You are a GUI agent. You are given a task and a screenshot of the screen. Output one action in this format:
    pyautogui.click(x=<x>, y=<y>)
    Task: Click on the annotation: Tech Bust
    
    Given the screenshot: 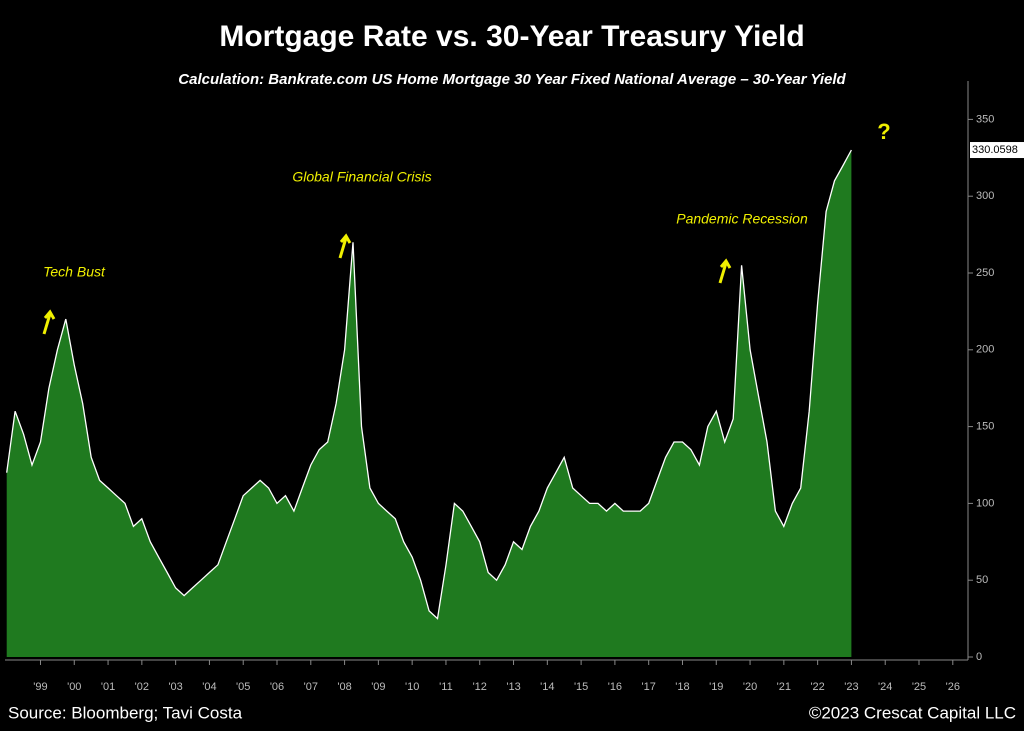 What is the action you would take?
    pyautogui.click(x=74, y=272)
    